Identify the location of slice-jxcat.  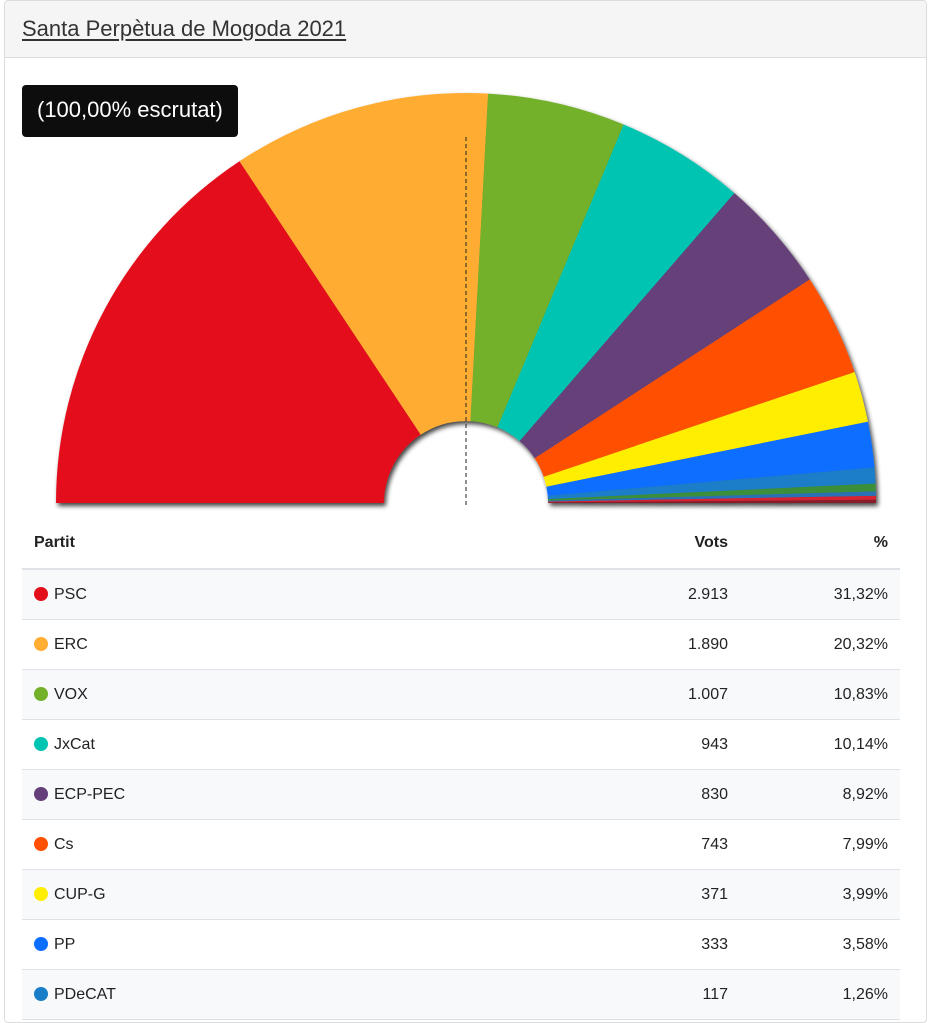
(616, 283).